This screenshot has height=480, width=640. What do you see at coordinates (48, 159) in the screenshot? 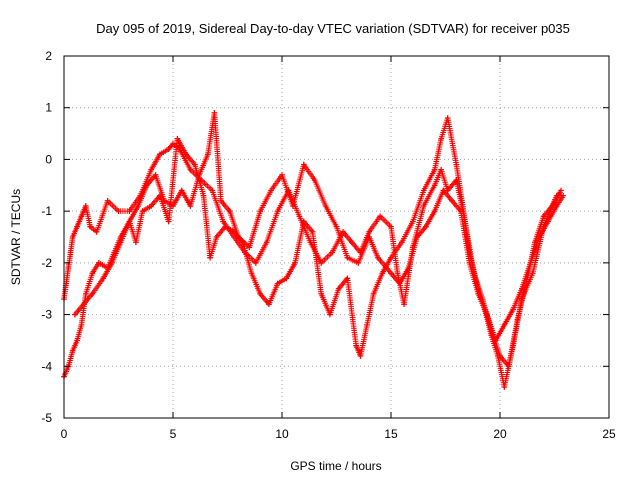
I see `y-tick-label: 0` at bounding box center [48, 159].